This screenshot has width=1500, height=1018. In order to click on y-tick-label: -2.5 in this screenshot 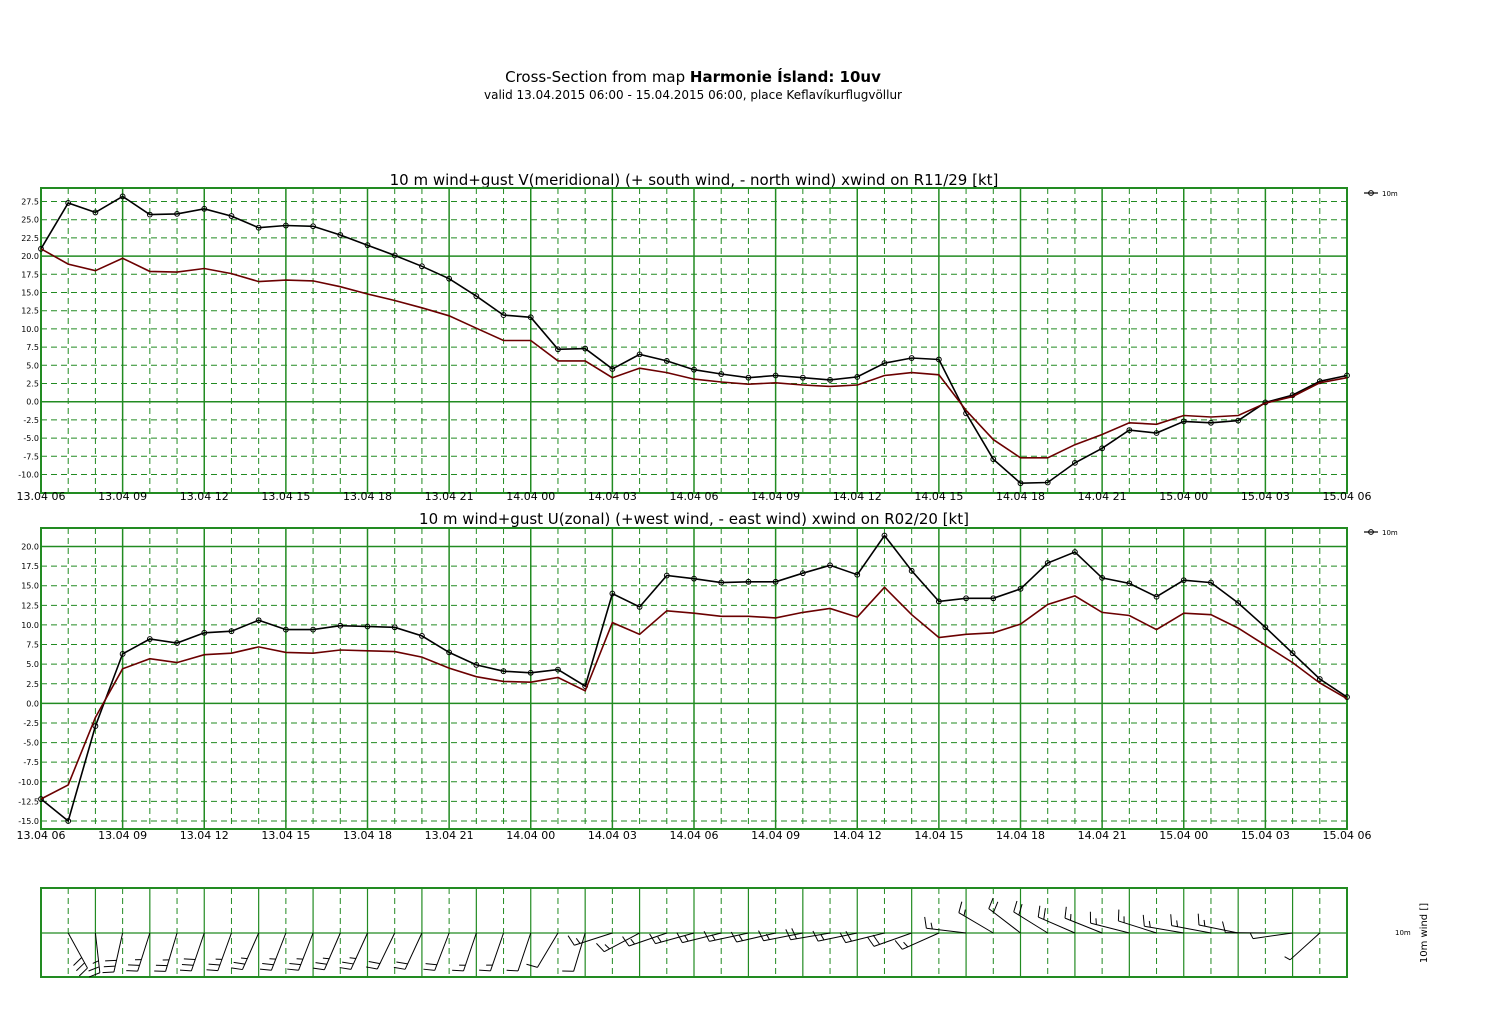, I will do `click(31, 420)`.